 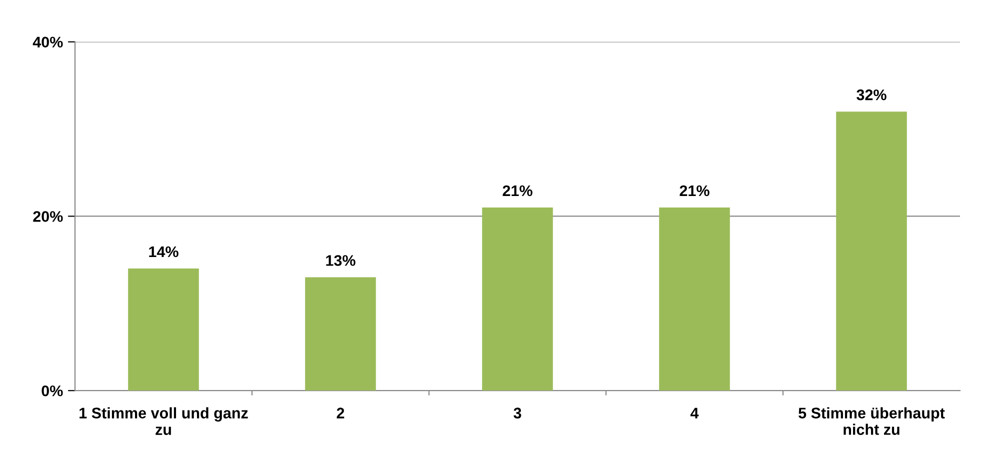 I want to click on x-tick-label: 1 Stimme voll und ganz zu, so click(x=164, y=421).